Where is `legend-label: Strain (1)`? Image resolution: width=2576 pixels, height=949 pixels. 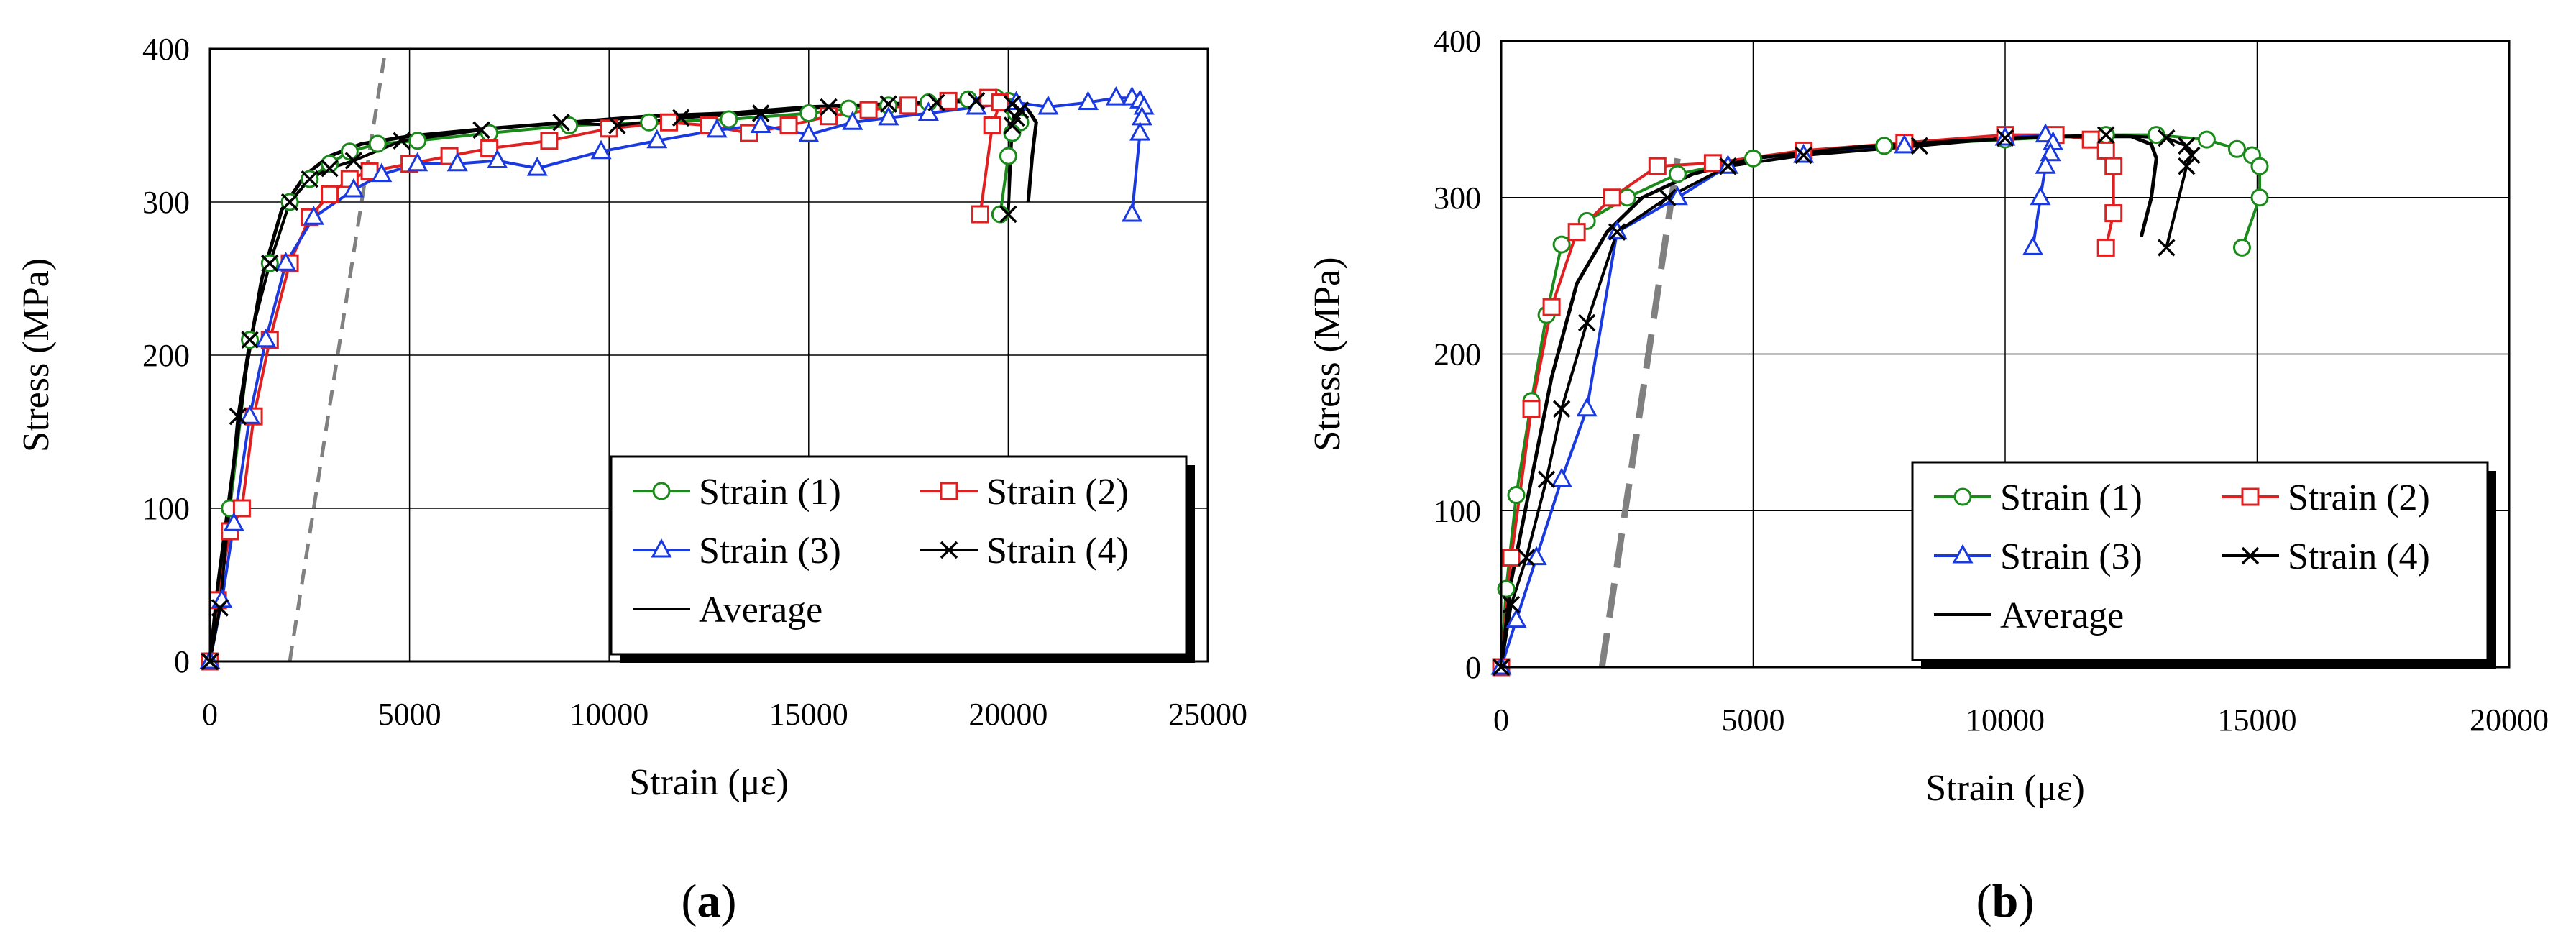 legend-label: Strain (1) is located at coordinates (2071, 498).